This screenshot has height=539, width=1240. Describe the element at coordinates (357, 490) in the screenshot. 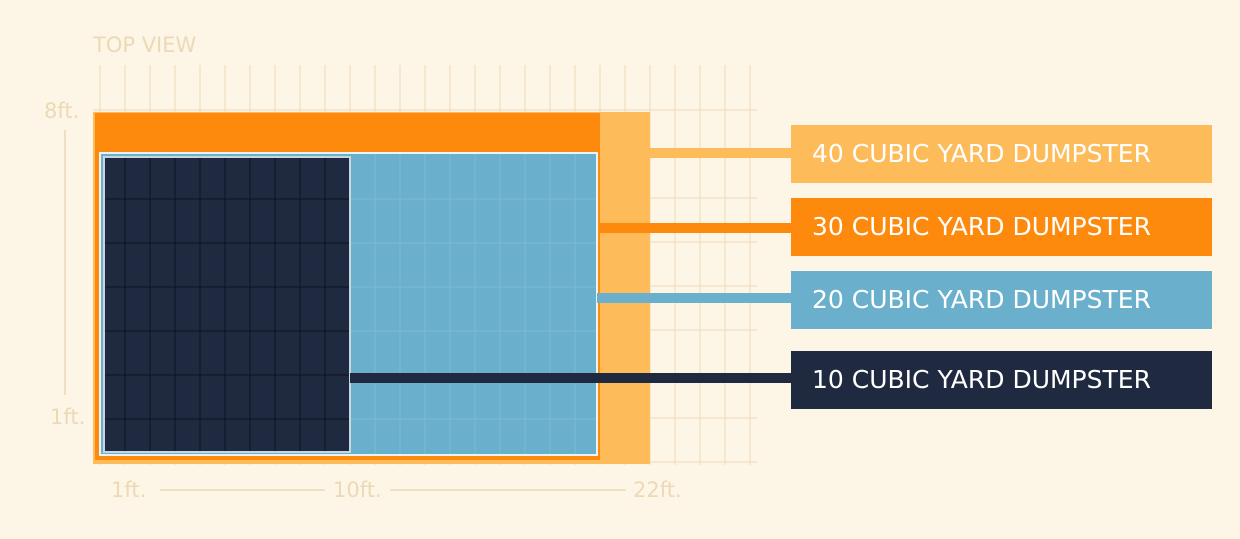

I see `x-axis-label: 10ft.` at that location.